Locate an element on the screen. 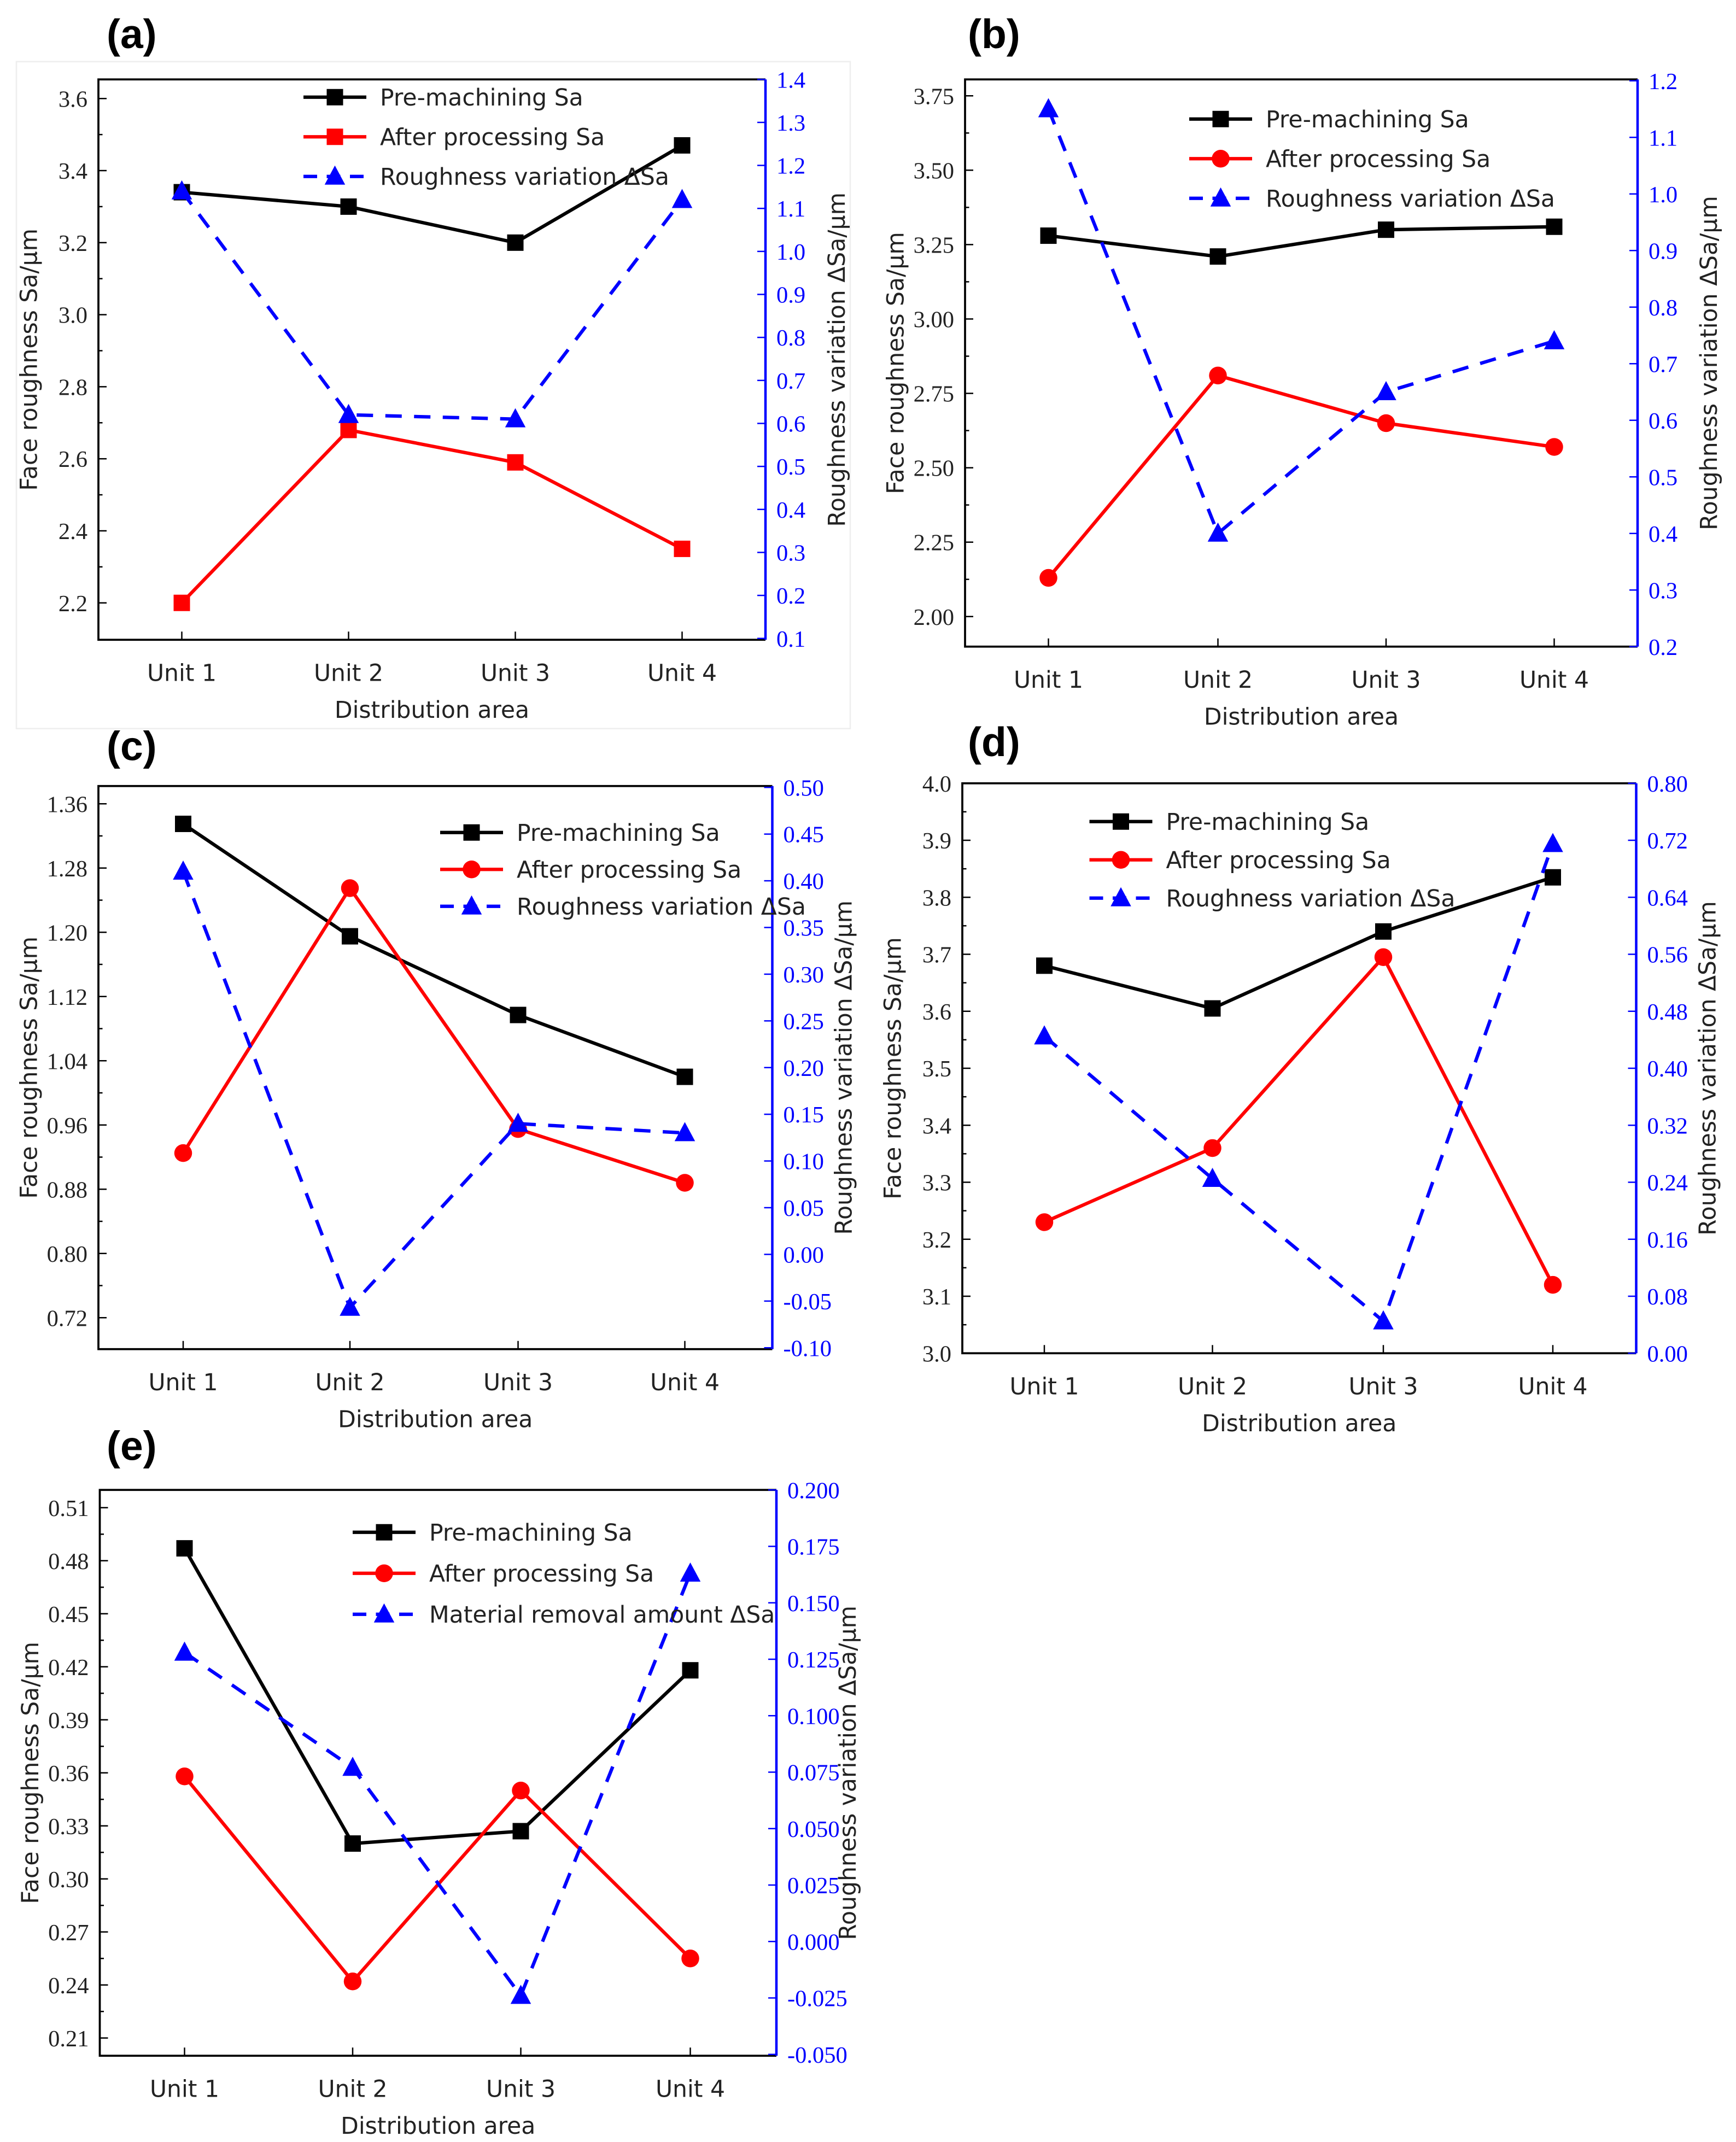 The height and width of the screenshot is (2142, 1736). left-tick-label: 3.6 is located at coordinates (936, 1012).